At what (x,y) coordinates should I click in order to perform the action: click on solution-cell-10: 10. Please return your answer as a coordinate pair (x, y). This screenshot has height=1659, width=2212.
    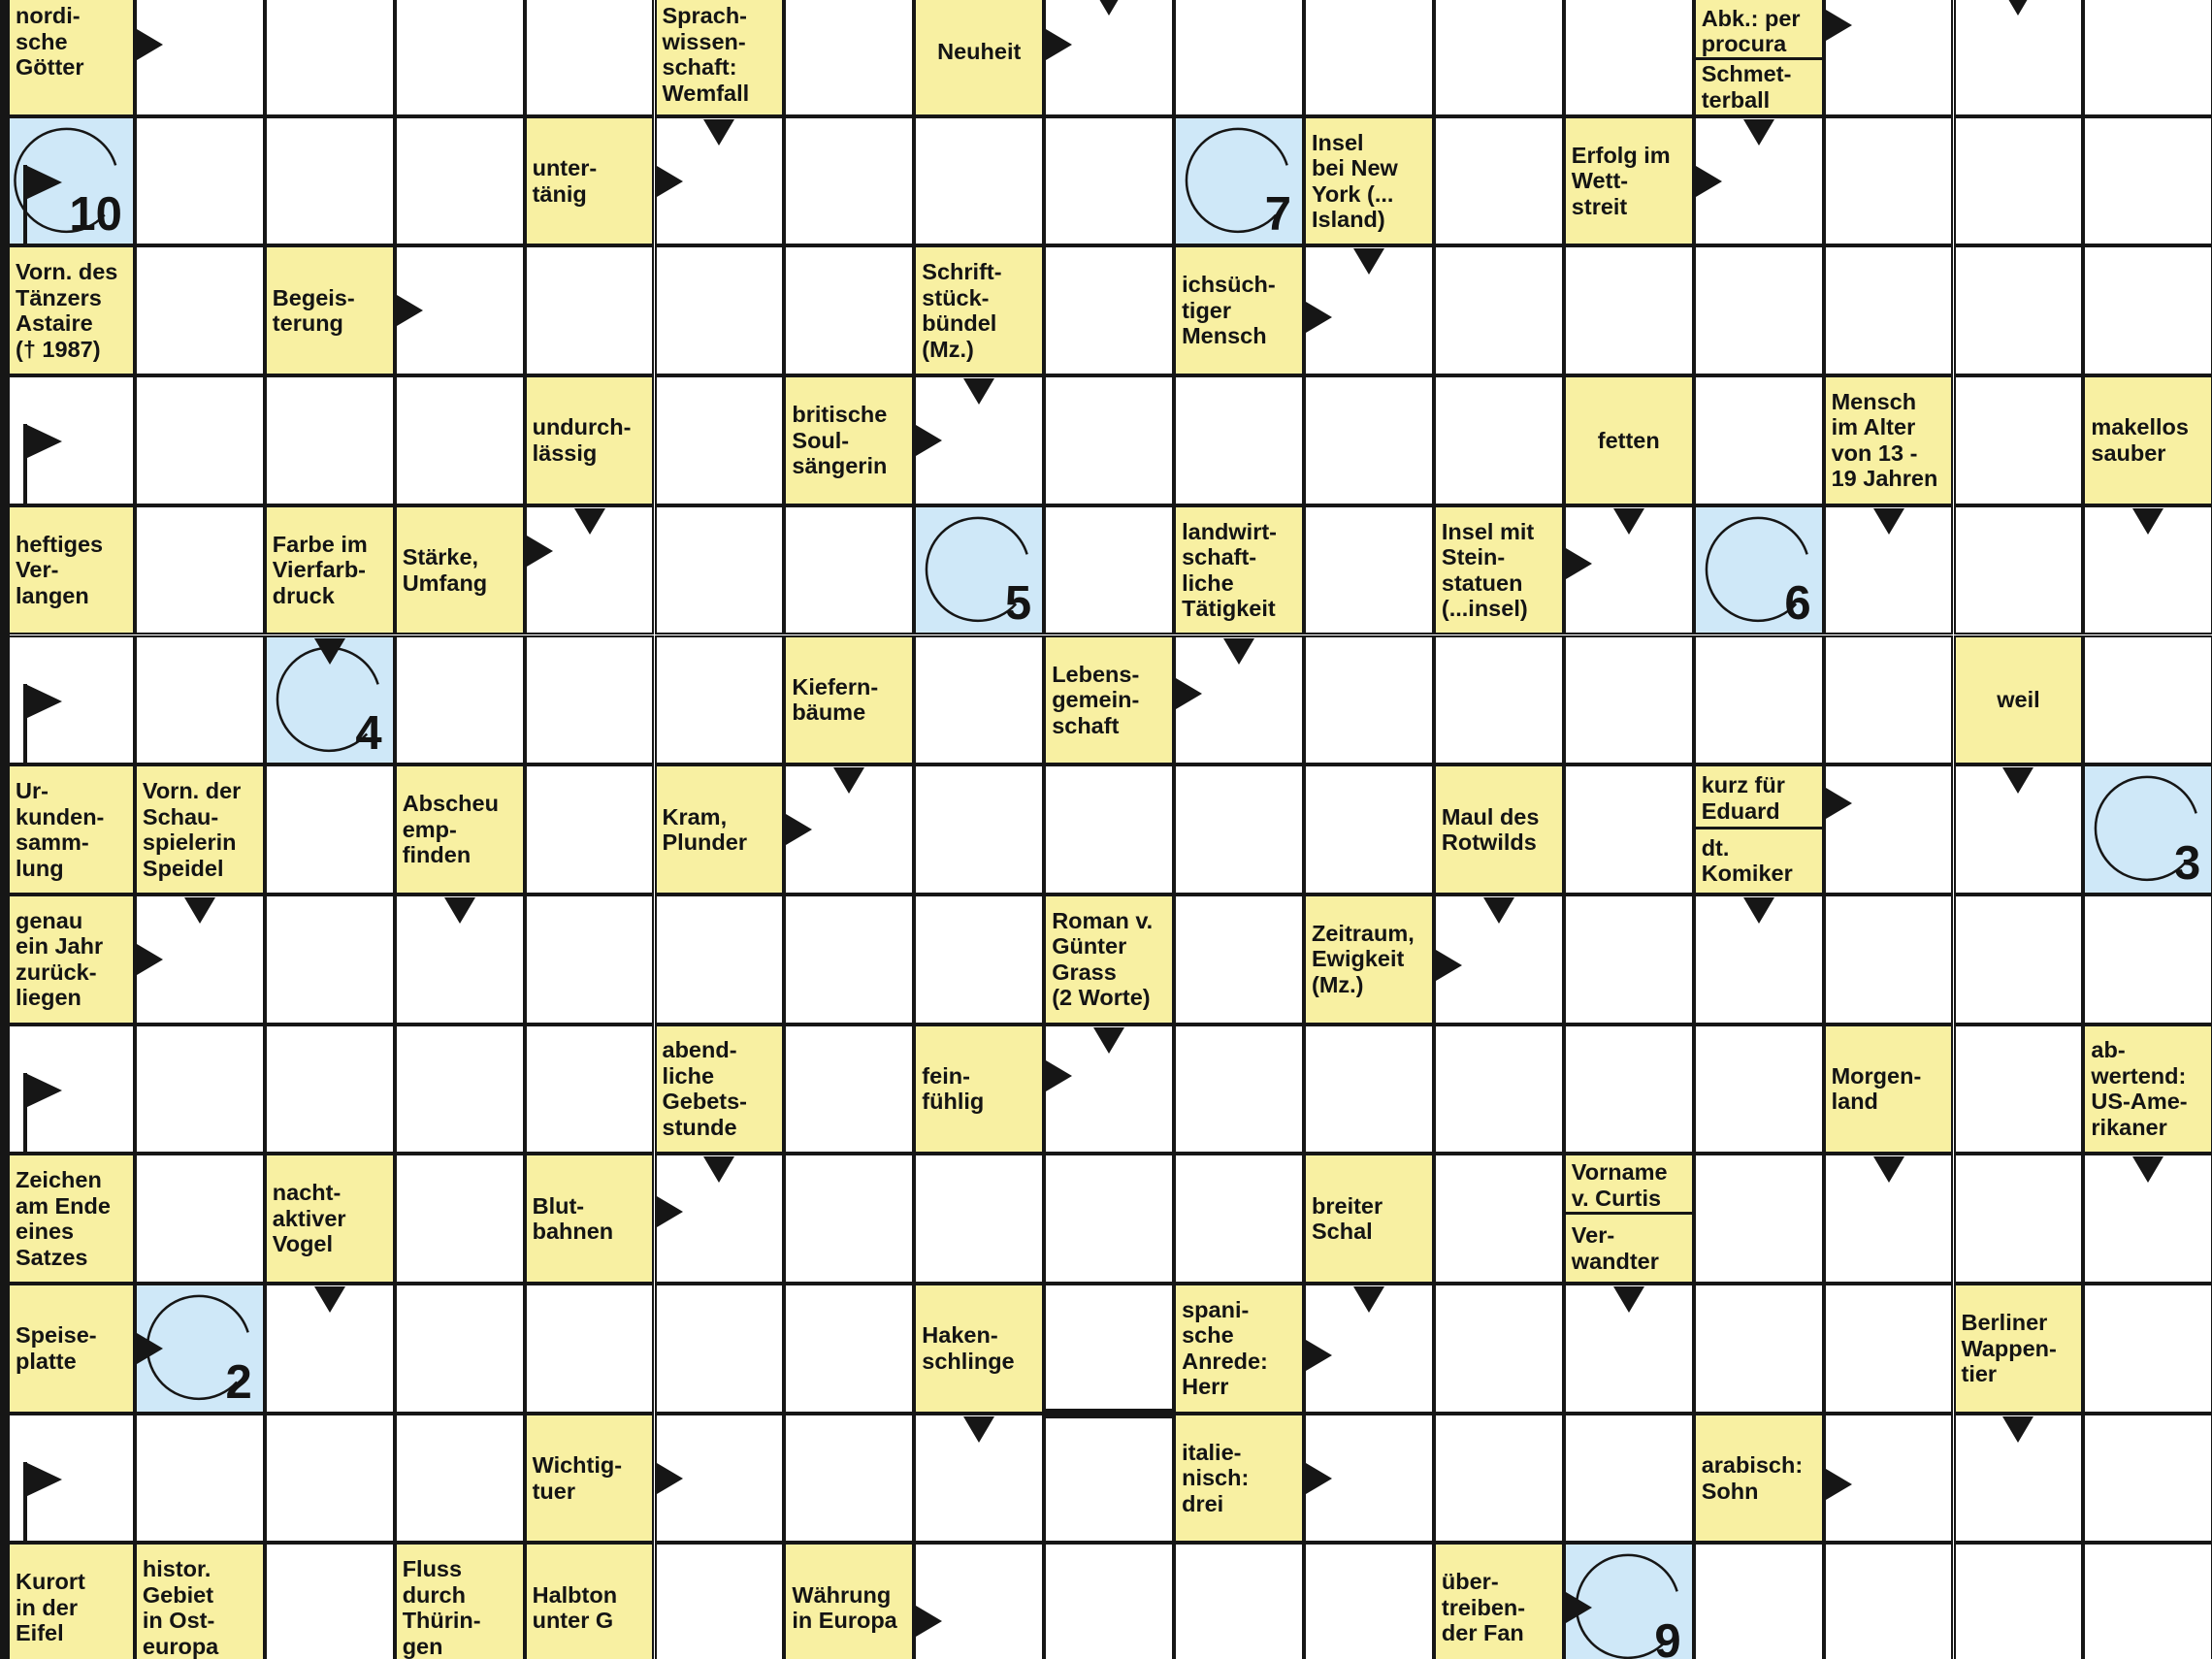
    Looking at the image, I should click on (67, 180).